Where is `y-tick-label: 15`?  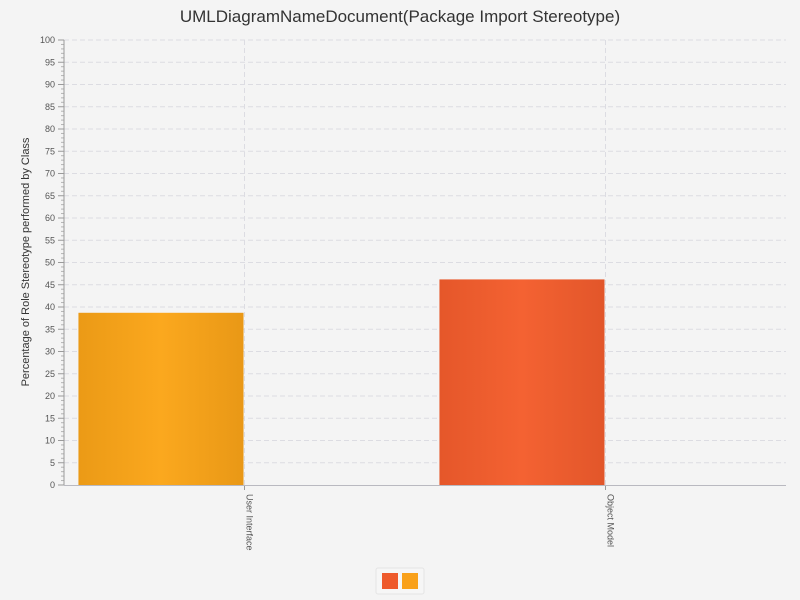 y-tick-label: 15 is located at coordinates (50, 418).